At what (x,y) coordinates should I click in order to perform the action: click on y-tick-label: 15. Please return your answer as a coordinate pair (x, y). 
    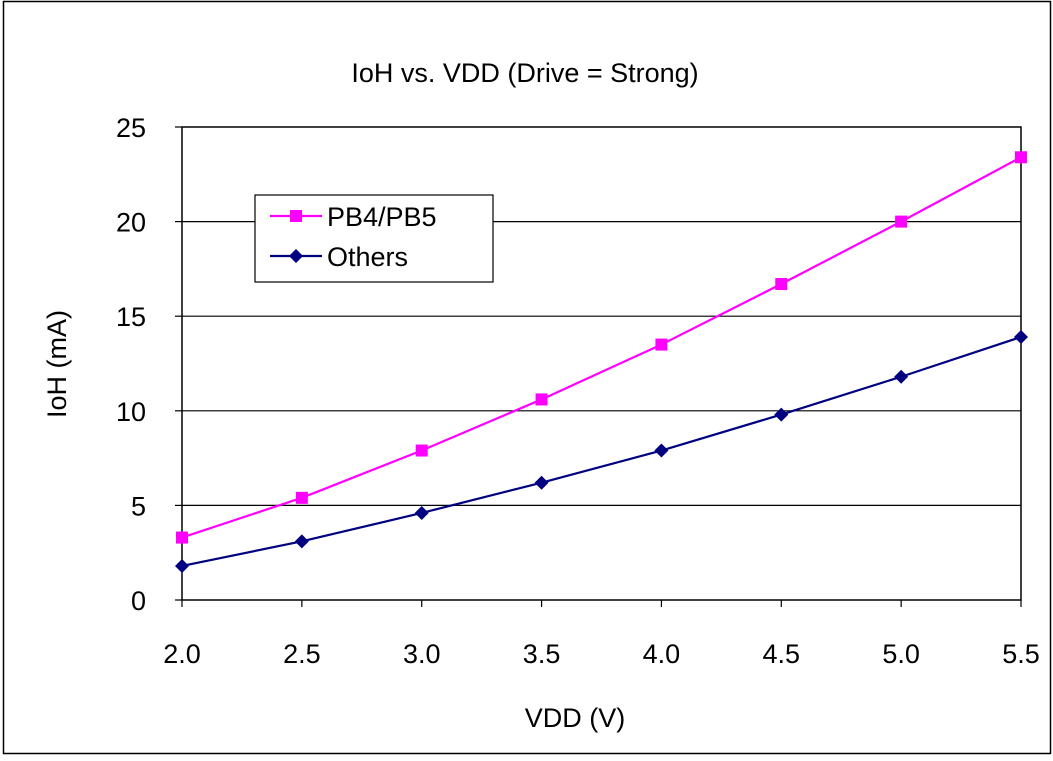
    Looking at the image, I should click on (131, 317).